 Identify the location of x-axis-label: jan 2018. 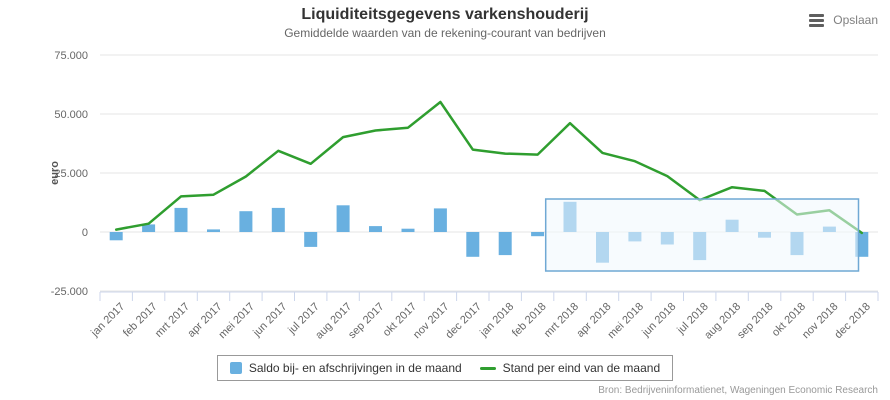
(496, 320).